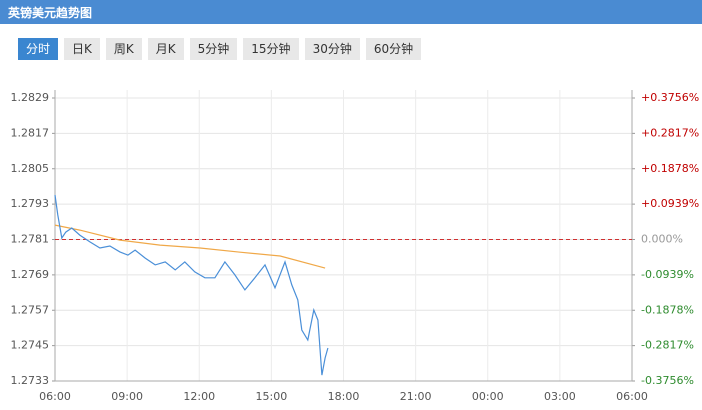 This screenshot has width=702, height=410. What do you see at coordinates (213, 49) in the screenshot?
I see `tab: 5分钟` at bounding box center [213, 49].